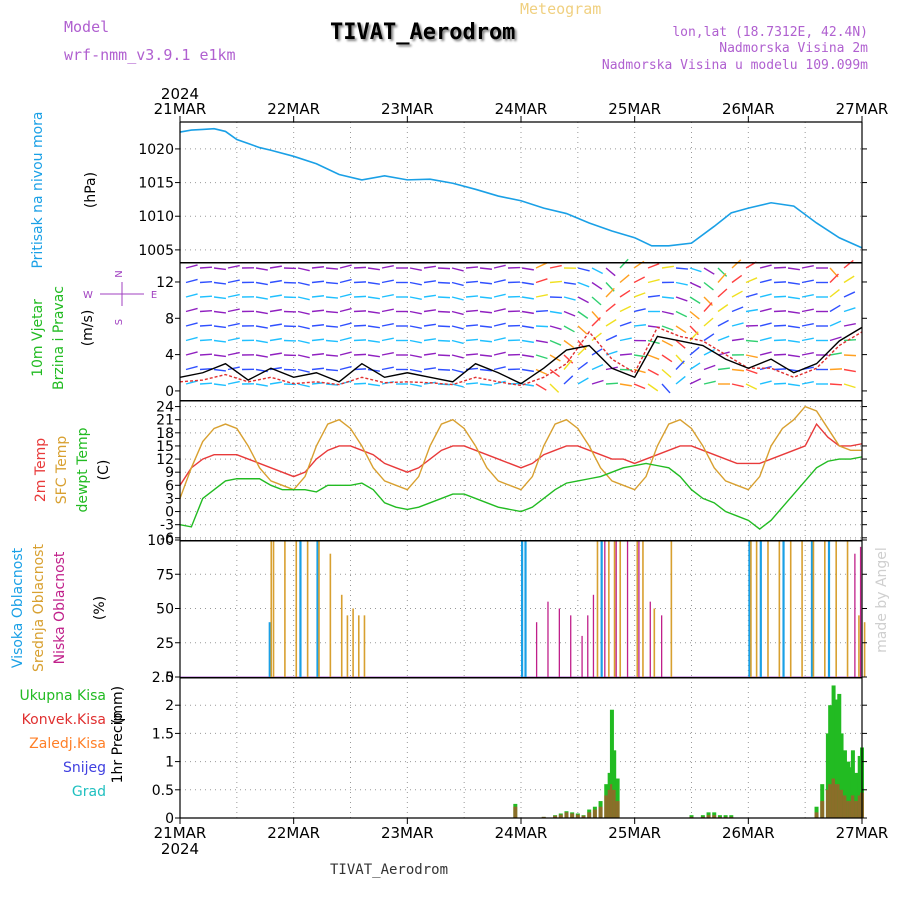 Image resolution: width=900 pixels, height=900 pixels. Describe the element at coordinates (104, 470) in the screenshot. I see `temp-unit-label: (C)` at that location.